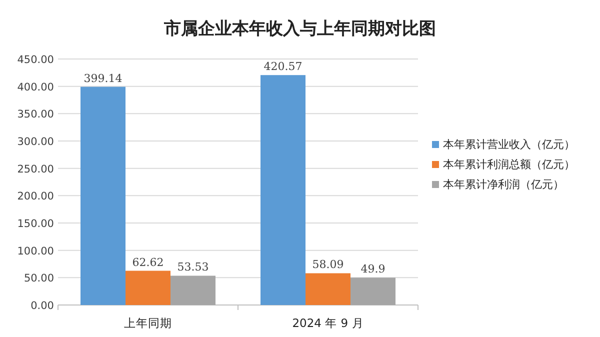 The height and width of the screenshot is (337, 600). I want to click on x-tick-label: 2024 年 9 月, so click(328, 323).